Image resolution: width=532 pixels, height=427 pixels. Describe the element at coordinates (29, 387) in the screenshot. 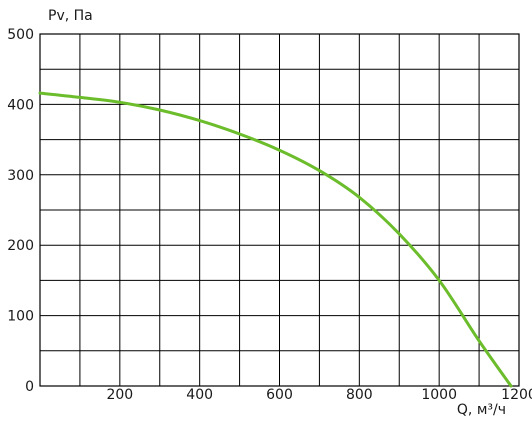

I see `y-tick-label: 0` at that location.